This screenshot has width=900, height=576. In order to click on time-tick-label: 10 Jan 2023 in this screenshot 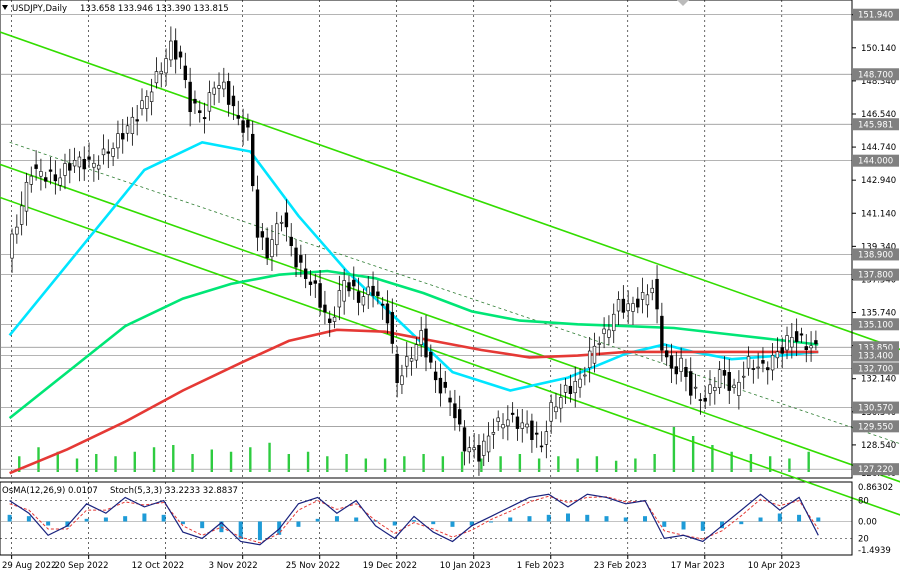, I will do `click(465, 566)`.